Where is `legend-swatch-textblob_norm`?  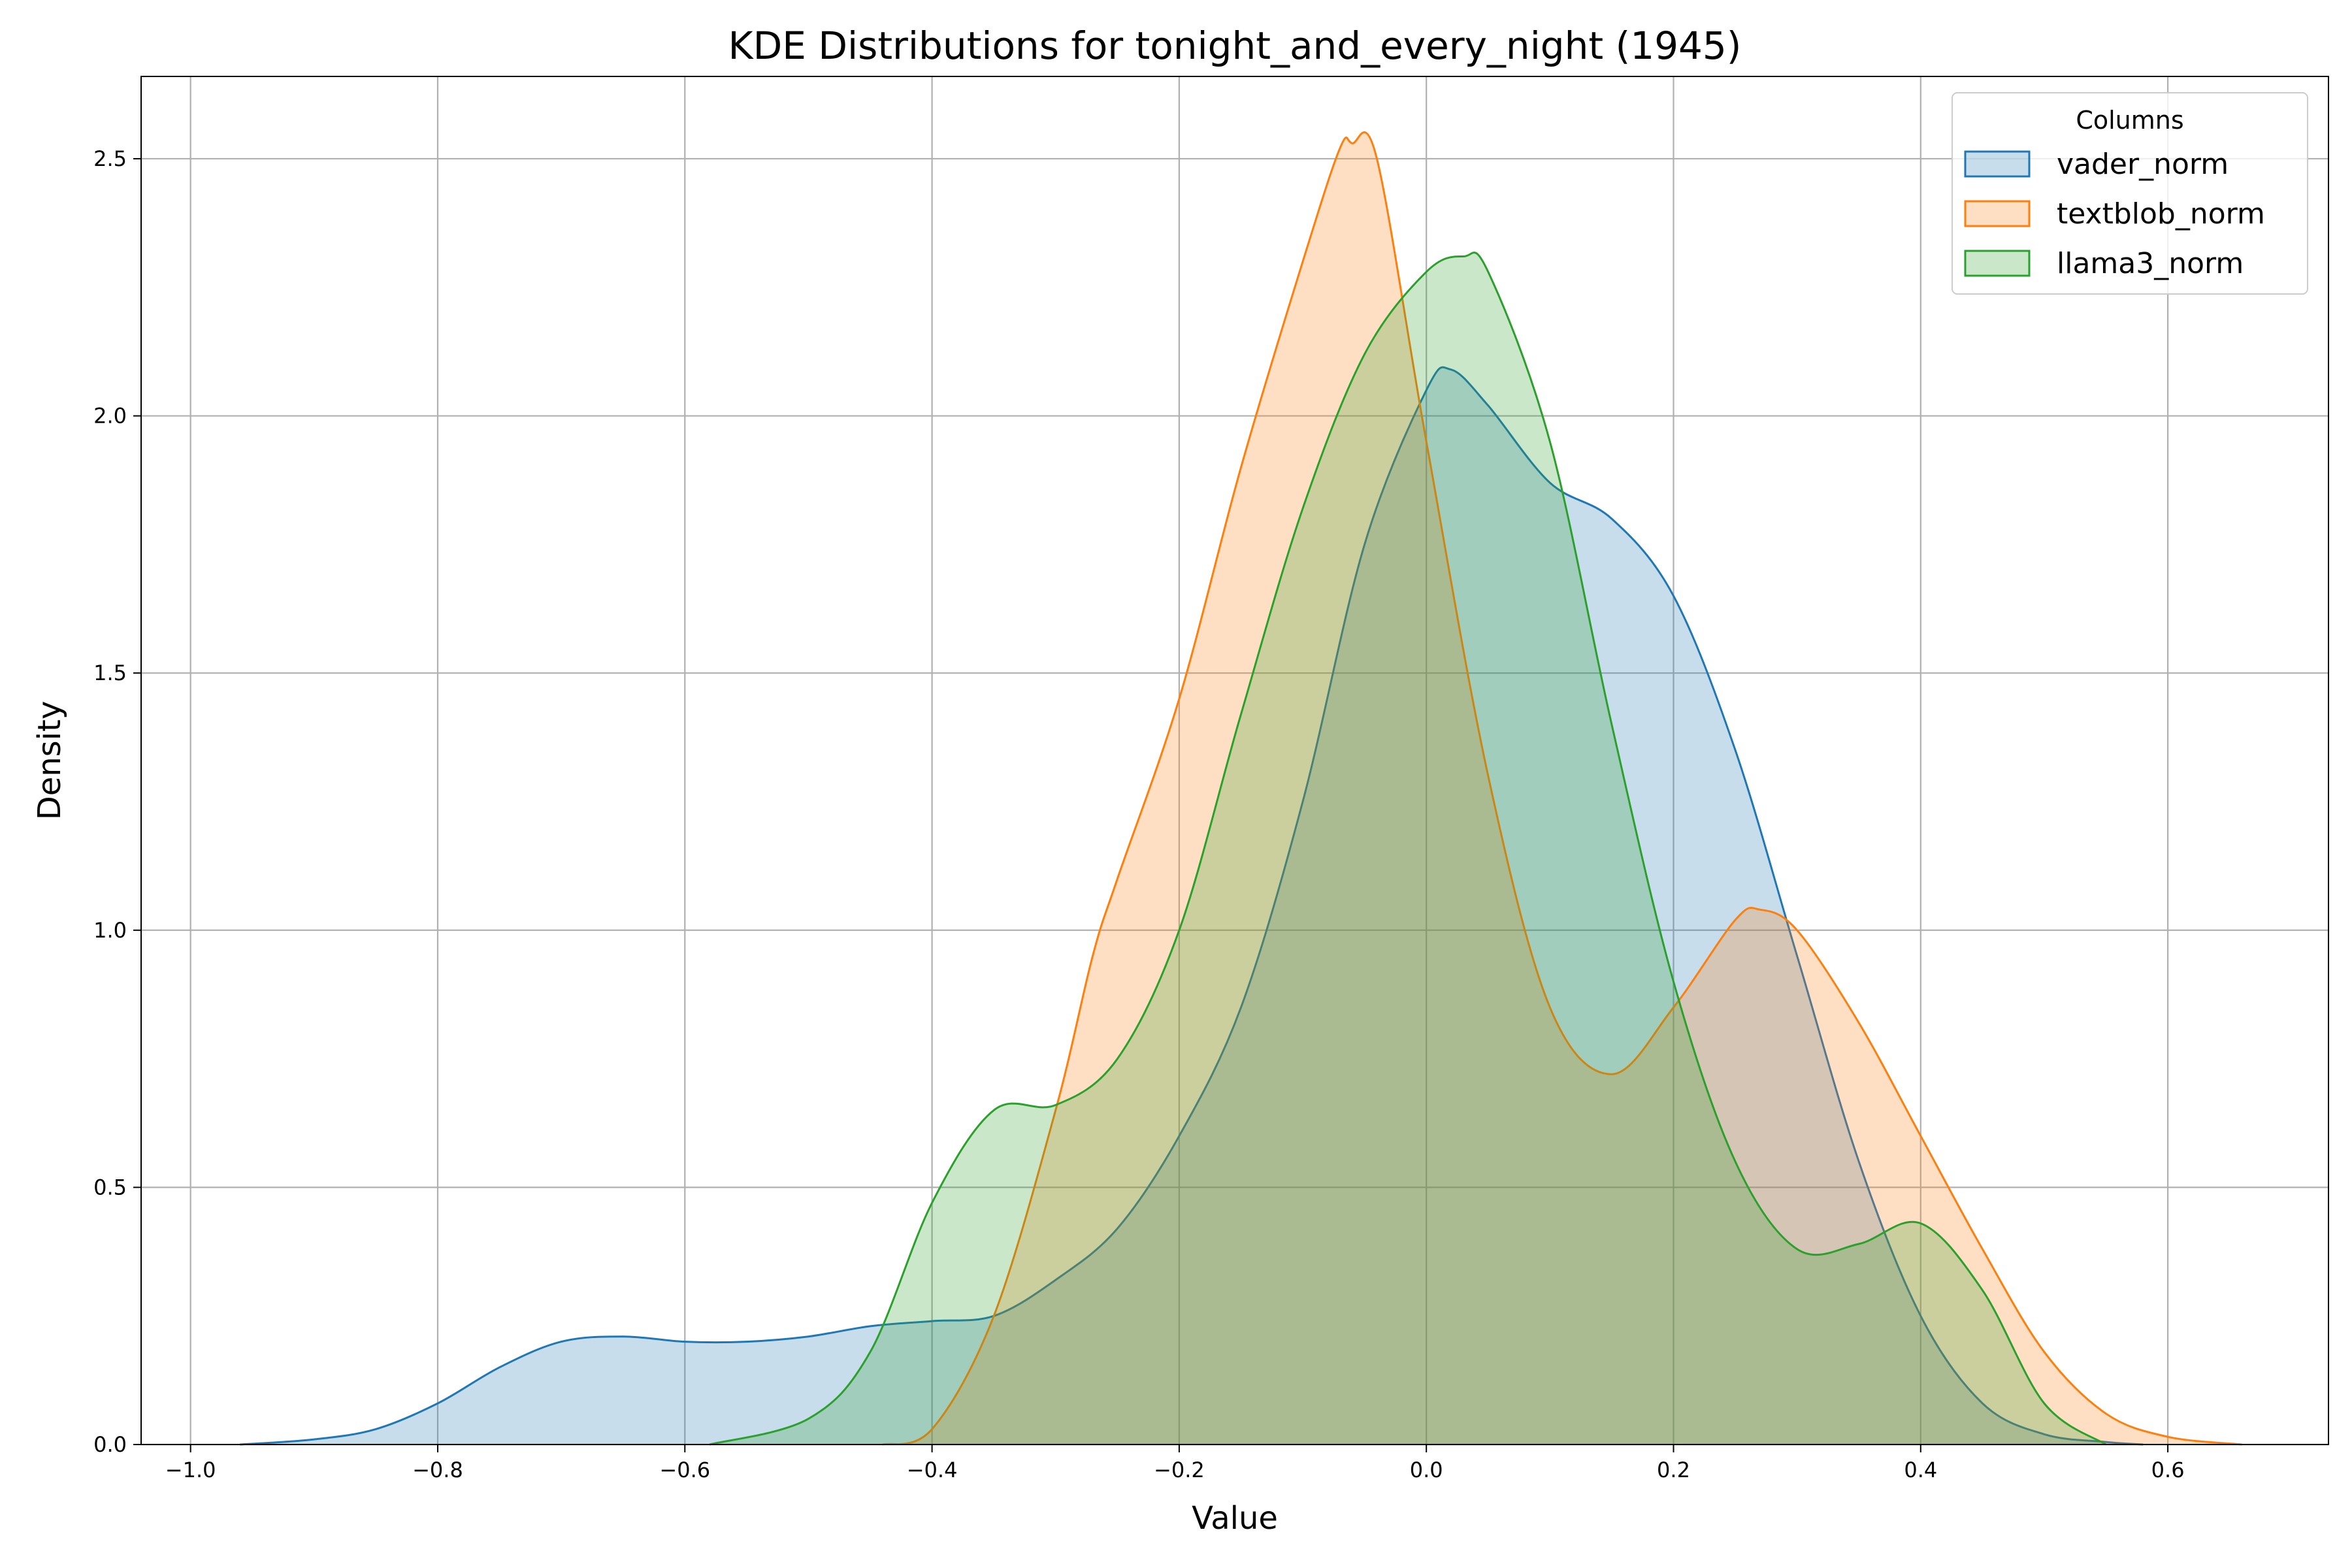 legend-swatch-textblob_norm is located at coordinates (1997, 213).